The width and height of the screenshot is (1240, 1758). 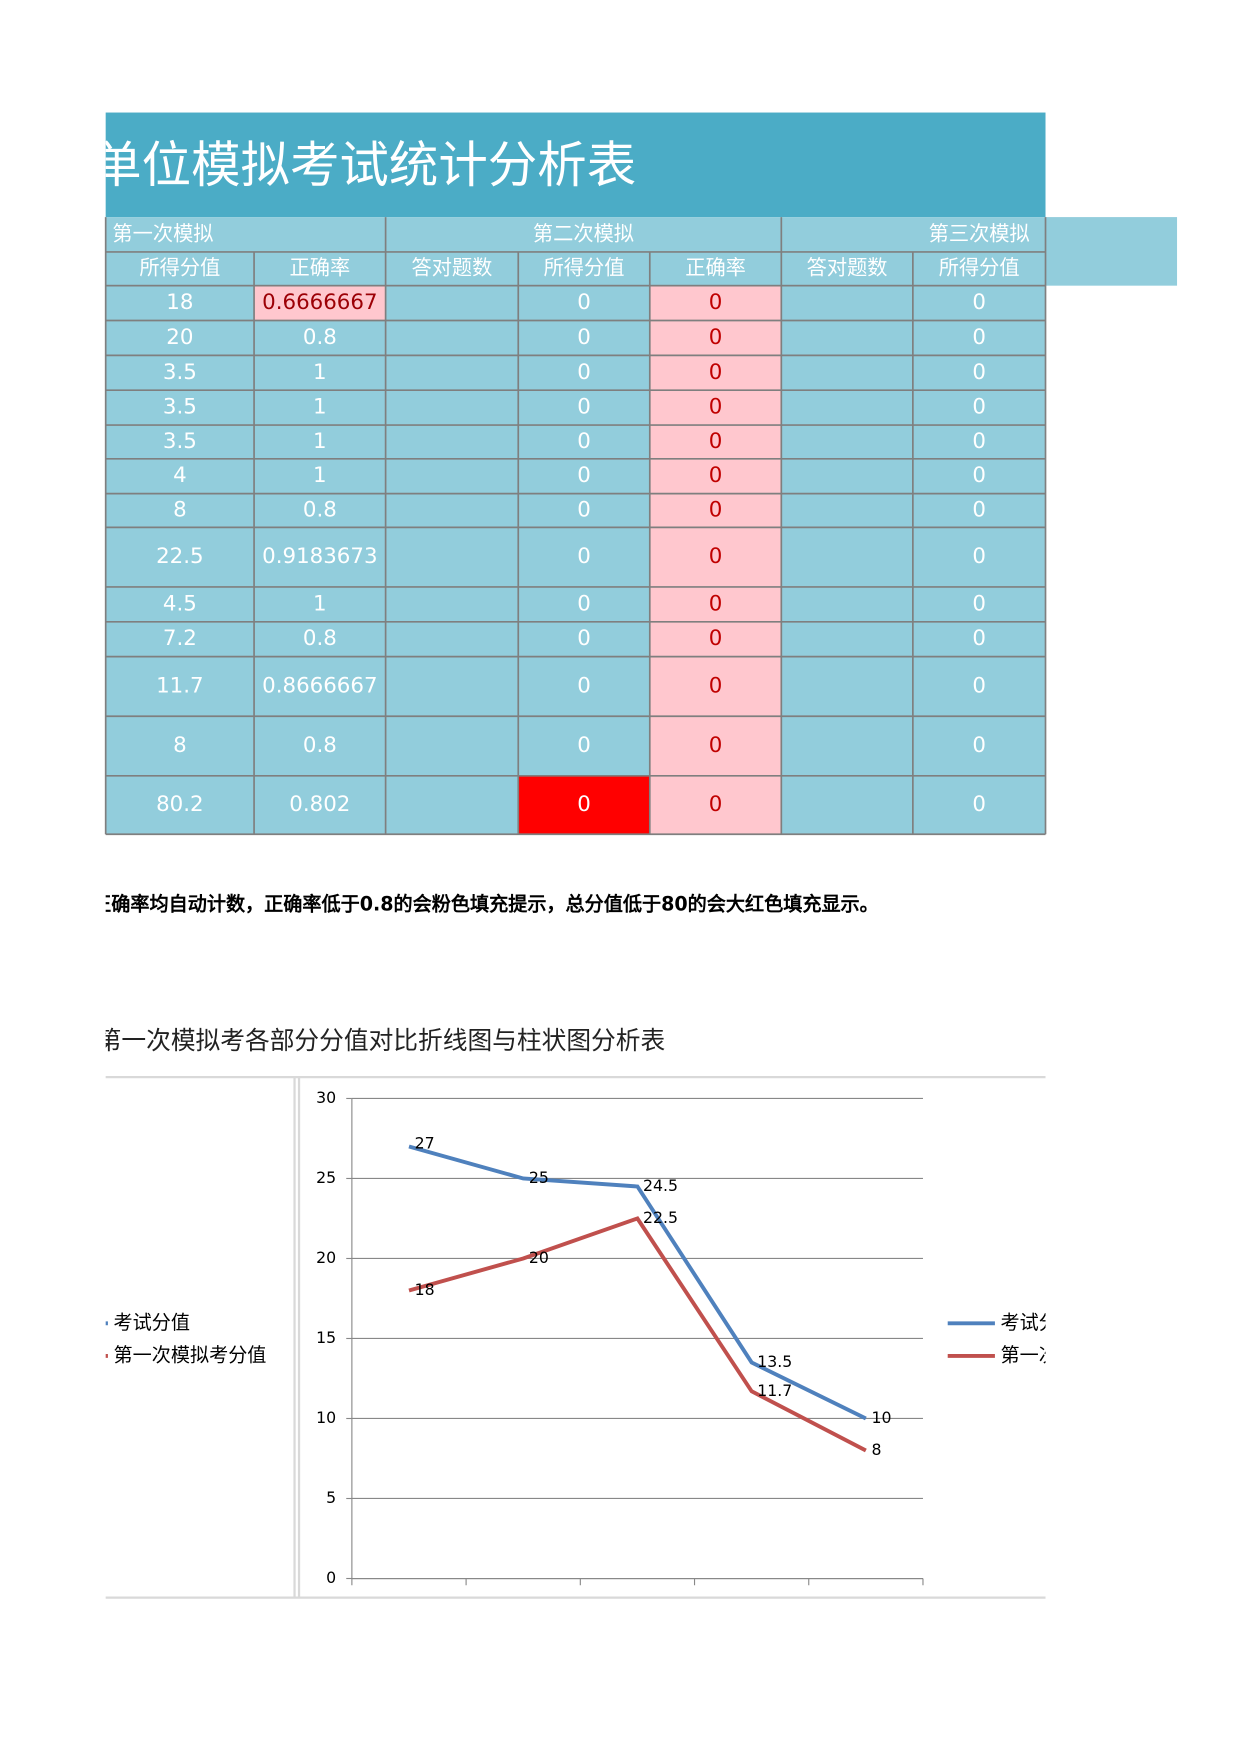 I want to click on column-header-row, so click(x=575, y=268).